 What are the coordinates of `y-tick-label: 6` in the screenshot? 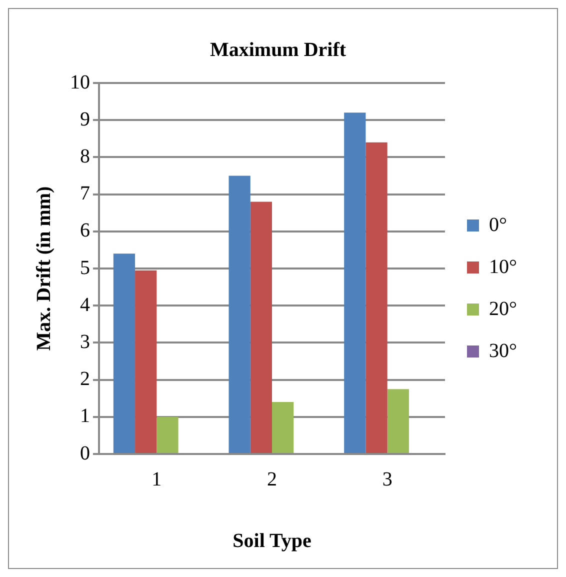 It's located at (85, 231).